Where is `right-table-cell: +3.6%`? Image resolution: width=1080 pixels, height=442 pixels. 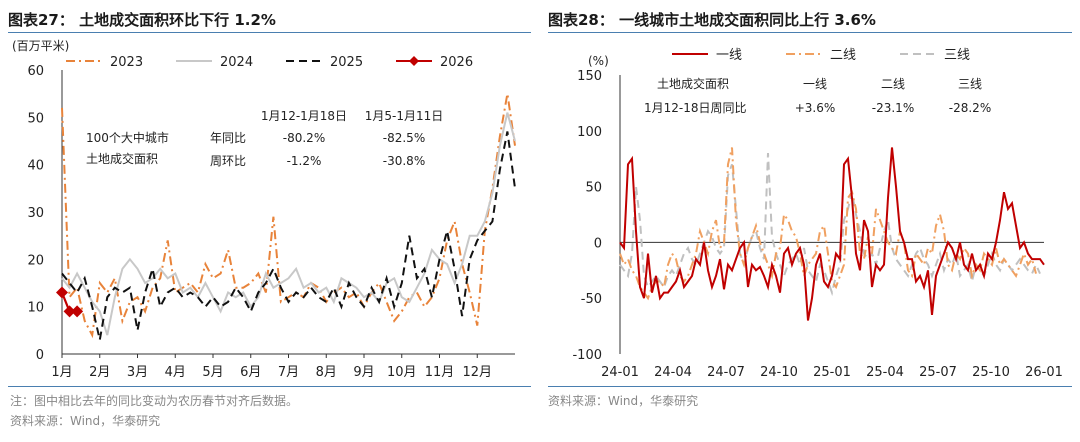 right-table-cell: +3.6% is located at coordinates (815, 108).